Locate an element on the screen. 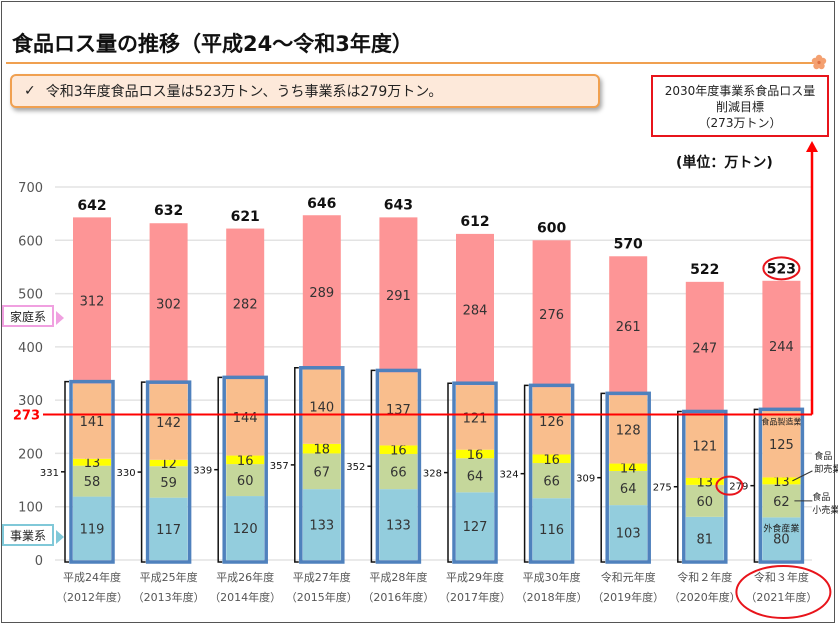 The height and width of the screenshot is (626, 838). unit-label: (単位：万トン) is located at coordinates (724, 163).